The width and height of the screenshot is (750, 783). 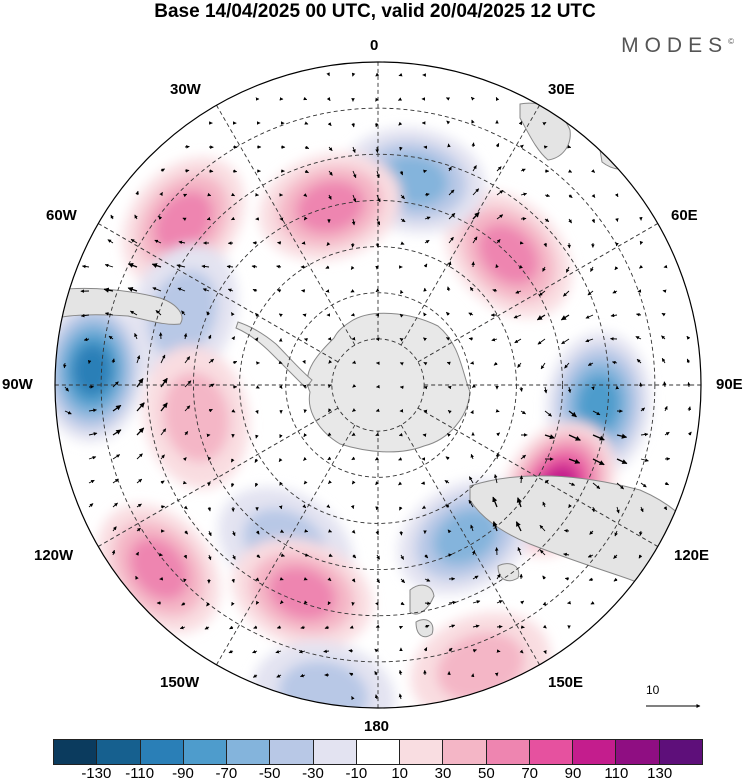 What do you see at coordinates (183, 773) in the screenshot?
I see `colorbar-tick-label: -90` at bounding box center [183, 773].